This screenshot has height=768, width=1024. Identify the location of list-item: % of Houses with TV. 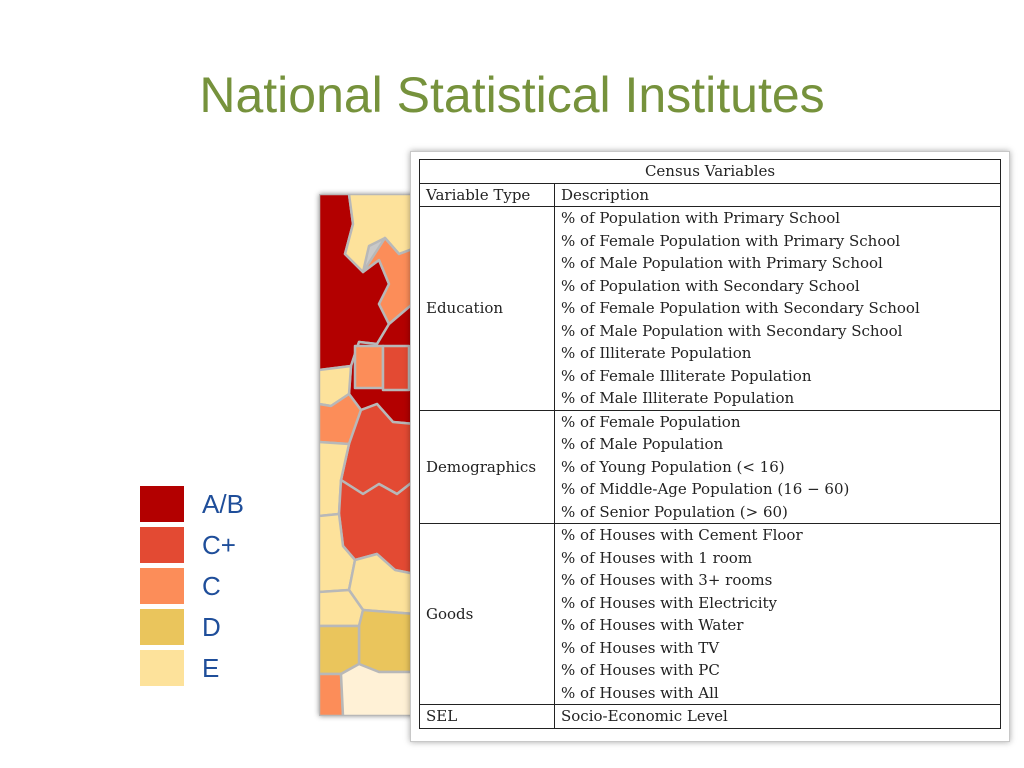
(640, 647).